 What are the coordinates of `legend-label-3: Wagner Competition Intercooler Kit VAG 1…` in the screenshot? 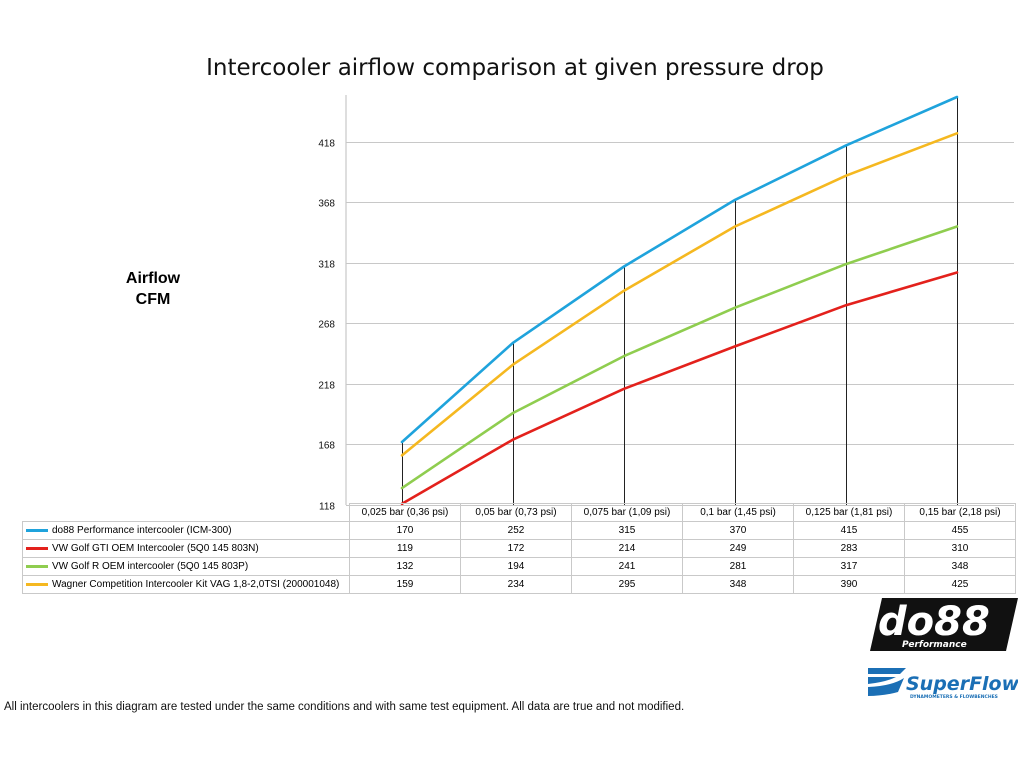 It's located at (196, 584).